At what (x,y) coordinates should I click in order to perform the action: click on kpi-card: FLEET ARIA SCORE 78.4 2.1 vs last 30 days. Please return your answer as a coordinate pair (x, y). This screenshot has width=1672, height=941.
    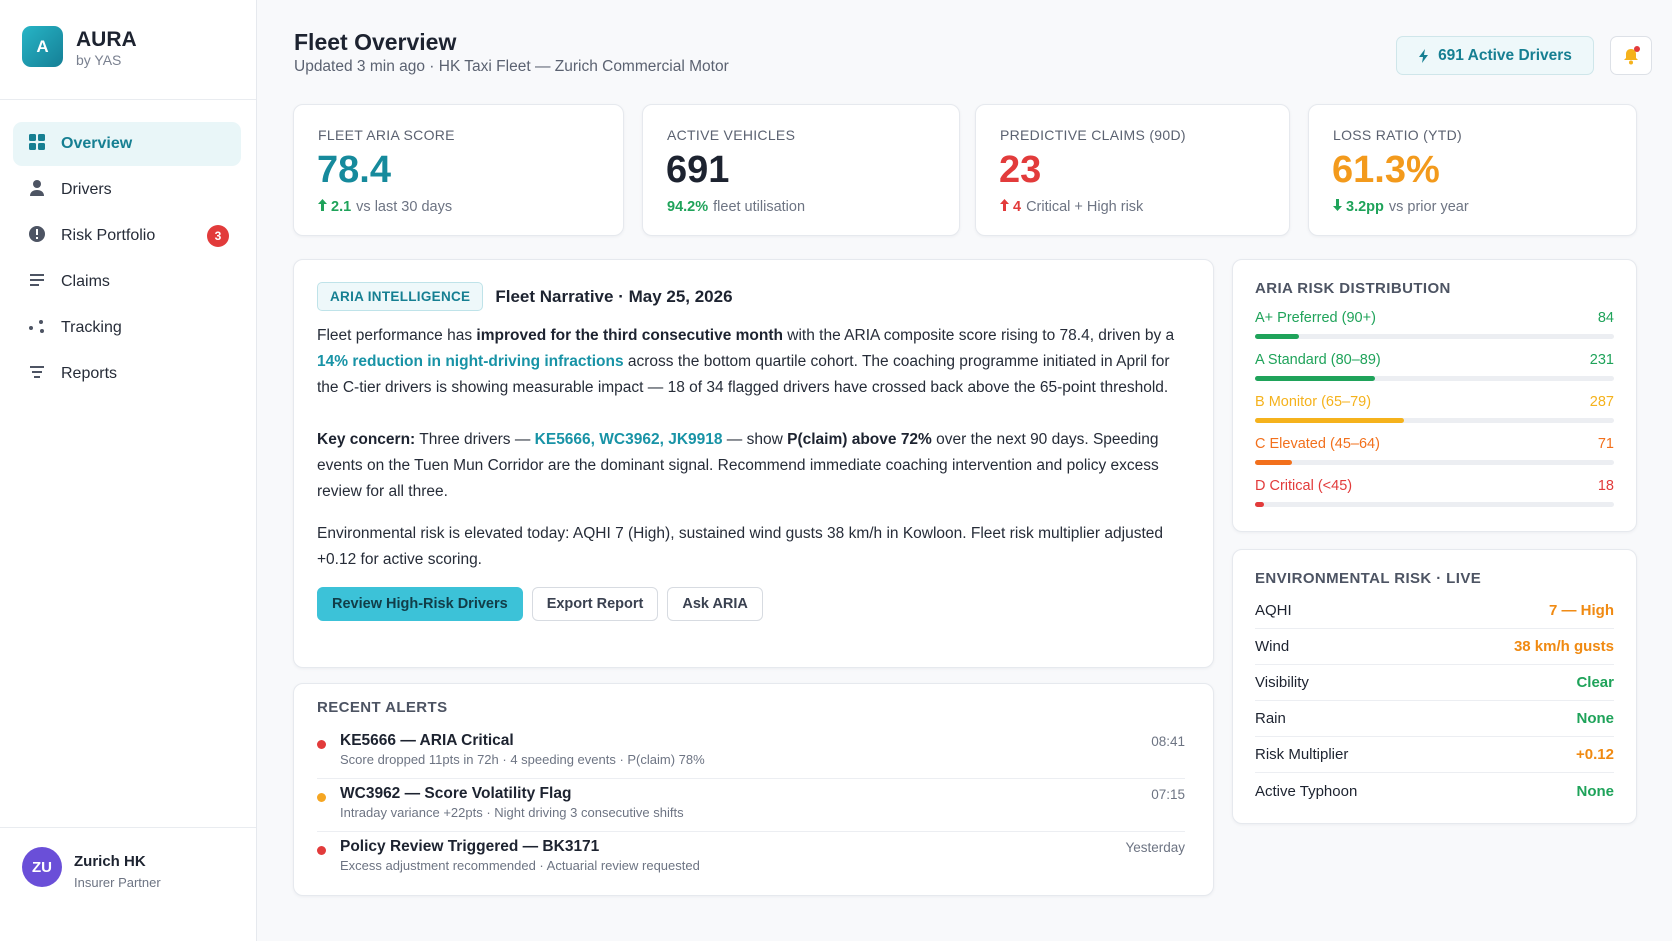
    Looking at the image, I should click on (458, 170).